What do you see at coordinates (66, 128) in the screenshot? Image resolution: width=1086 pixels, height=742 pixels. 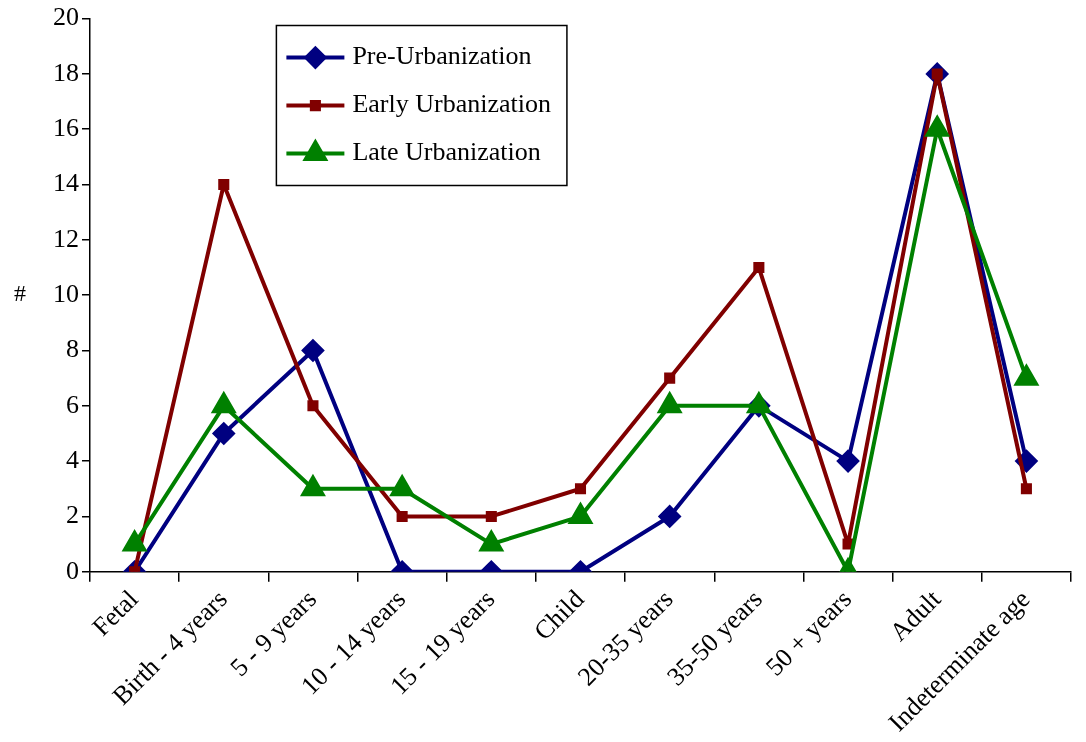 I see `y-tick-label: 16` at bounding box center [66, 128].